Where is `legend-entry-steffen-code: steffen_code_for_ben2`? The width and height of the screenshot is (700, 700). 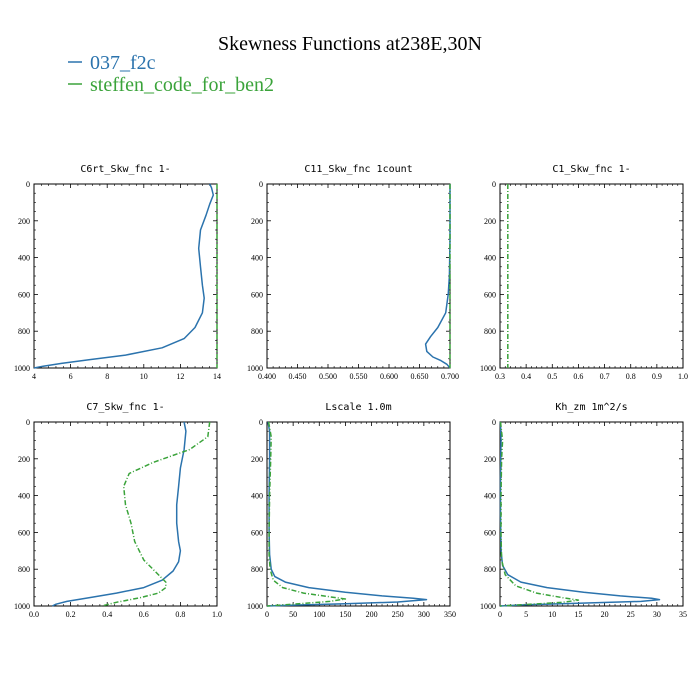
legend-entry-steffen-code: steffen_code_for_ben2 is located at coordinates (171, 85).